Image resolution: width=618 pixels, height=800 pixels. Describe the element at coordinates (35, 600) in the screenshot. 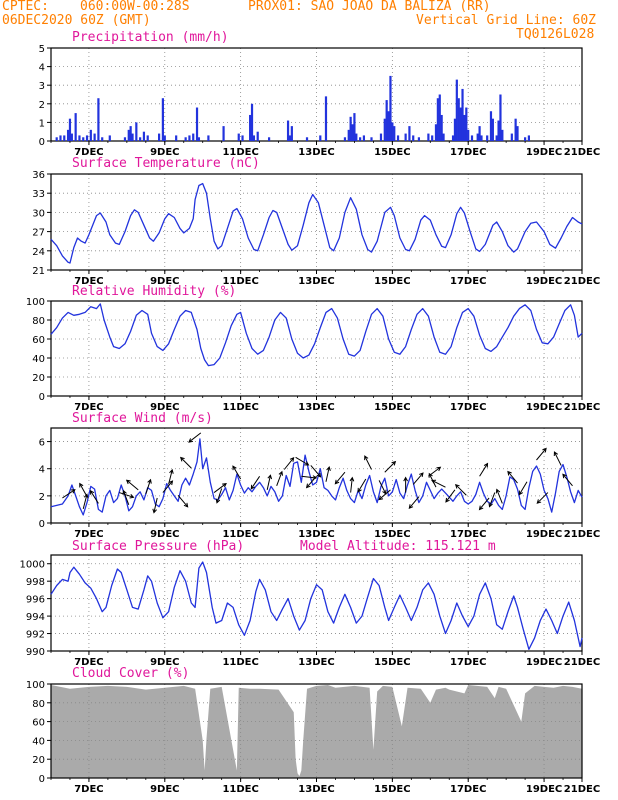

I see `y-tick-label: 996` at that location.